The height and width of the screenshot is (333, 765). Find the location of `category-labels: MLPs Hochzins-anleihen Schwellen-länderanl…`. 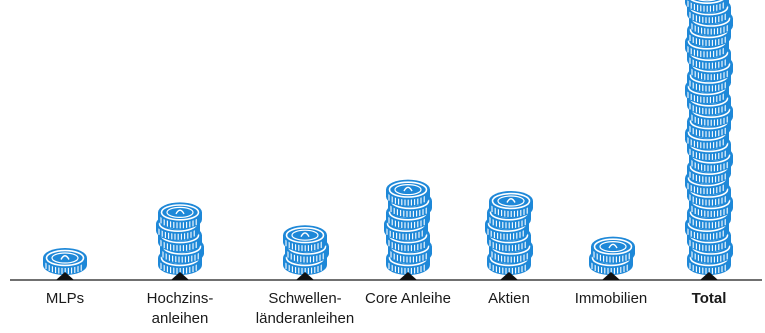

category-labels: MLPs Hochzins-anleihen Schwellen-länderanl… is located at coordinates (386, 308).